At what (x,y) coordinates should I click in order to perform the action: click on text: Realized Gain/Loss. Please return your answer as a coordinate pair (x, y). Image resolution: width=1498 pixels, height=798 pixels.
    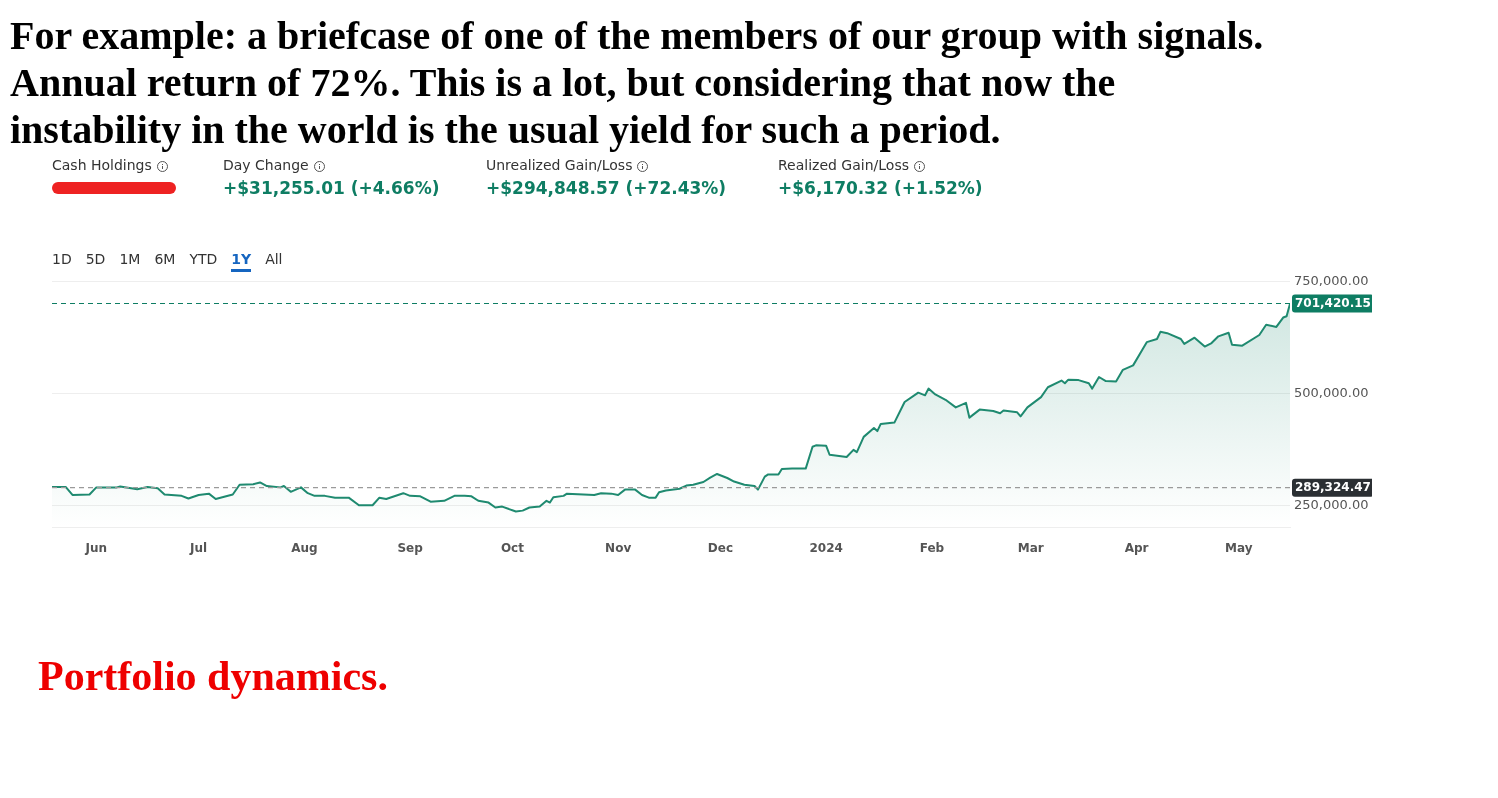
    Looking at the image, I should click on (844, 165).